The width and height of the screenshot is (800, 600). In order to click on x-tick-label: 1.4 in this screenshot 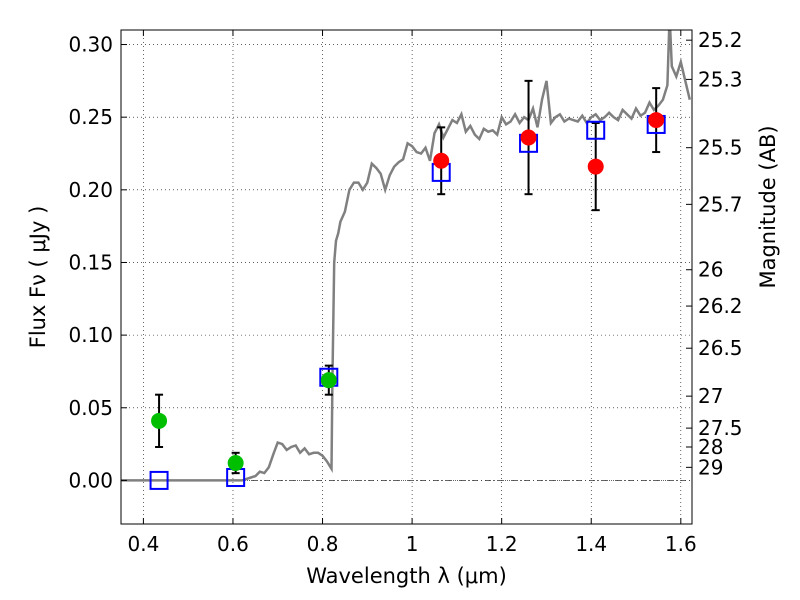, I will do `click(591, 544)`.